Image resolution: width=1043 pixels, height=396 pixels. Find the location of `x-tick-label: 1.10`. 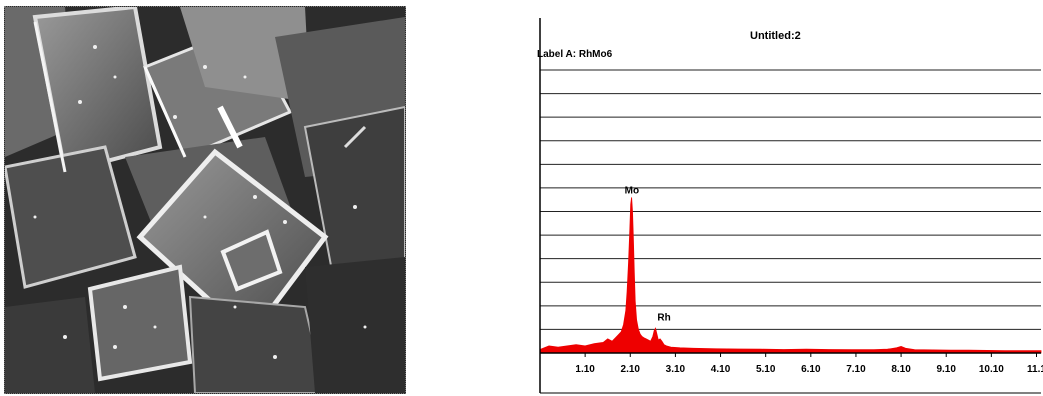

x-tick-label: 1.10 is located at coordinates (585, 369).